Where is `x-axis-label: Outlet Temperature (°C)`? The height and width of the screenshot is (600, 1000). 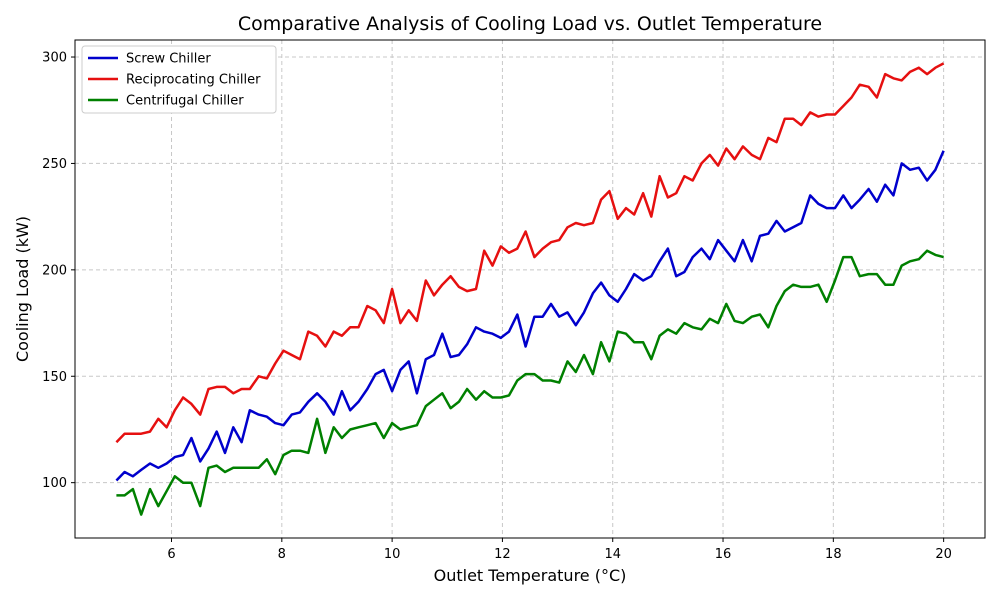
x-axis-label: Outlet Temperature (°C) is located at coordinates (530, 575).